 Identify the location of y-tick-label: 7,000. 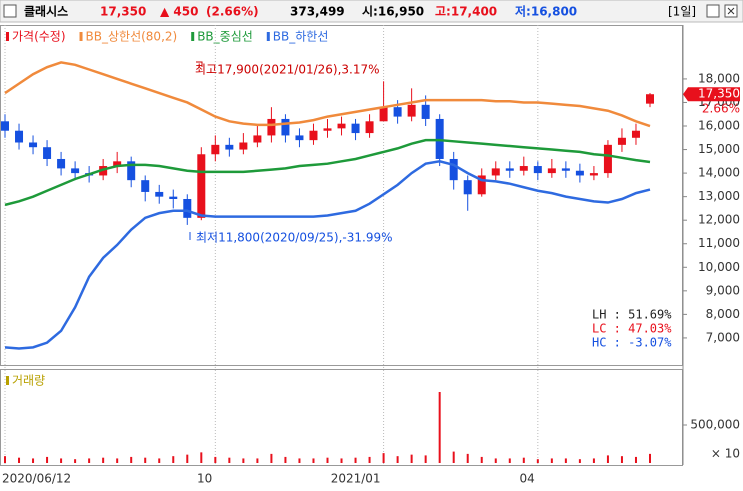
(723, 337).